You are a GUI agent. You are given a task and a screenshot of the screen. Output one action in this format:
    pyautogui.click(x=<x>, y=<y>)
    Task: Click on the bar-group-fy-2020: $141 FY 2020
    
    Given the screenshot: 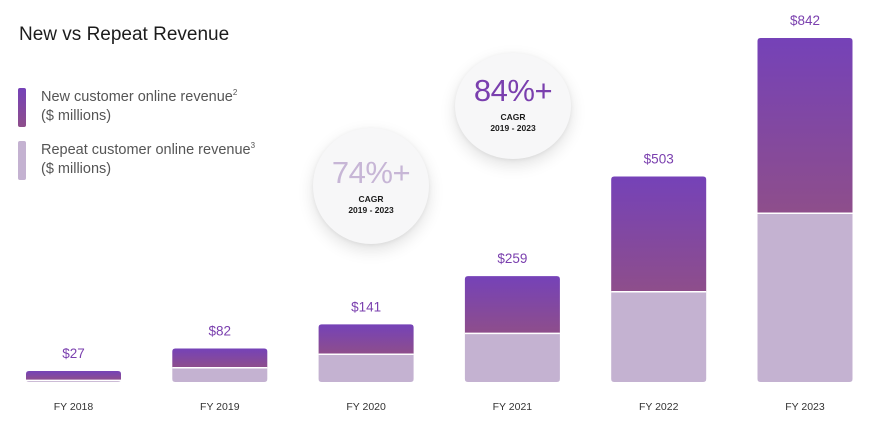 What is the action you would take?
    pyautogui.click(x=366, y=356)
    